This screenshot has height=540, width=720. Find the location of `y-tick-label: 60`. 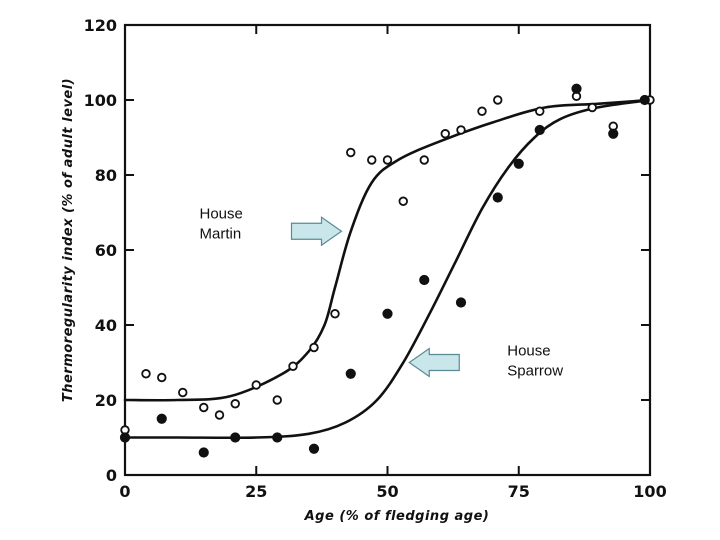

y-tick-label: 60 is located at coordinates (106, 250).